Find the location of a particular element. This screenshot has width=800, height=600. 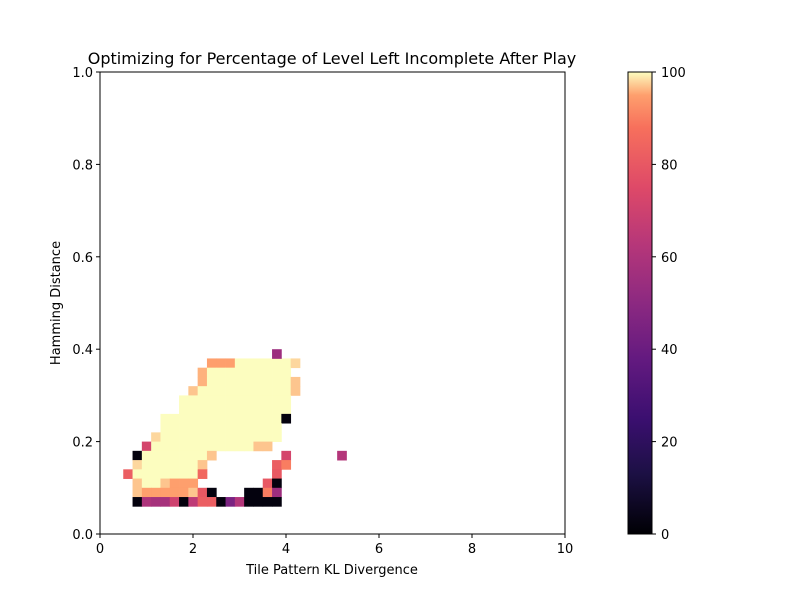

colorbar-ticks: 0 20 40 60 80 100 is located at coordinates (669, 304).